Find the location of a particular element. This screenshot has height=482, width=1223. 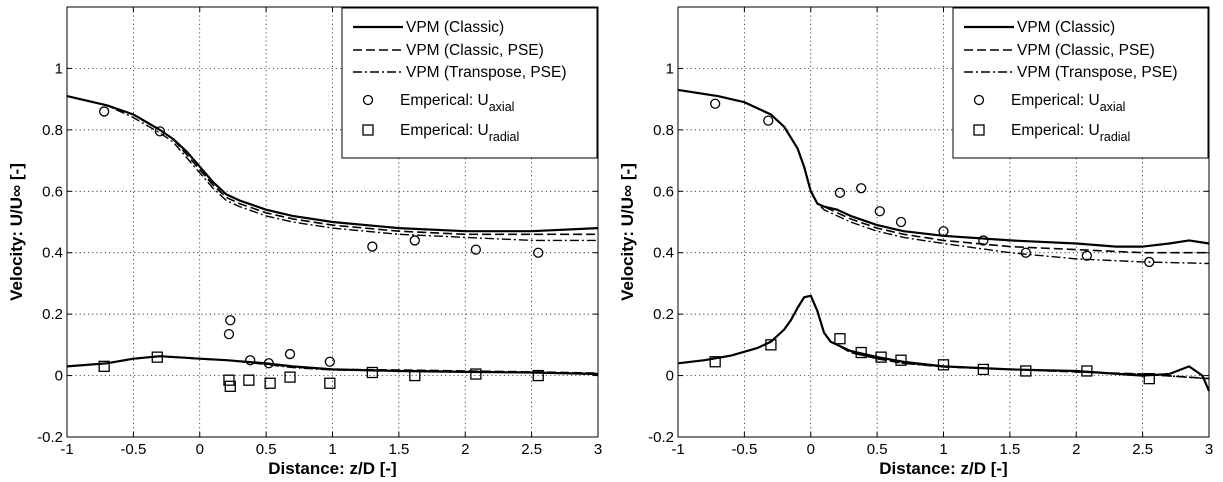

x-tick-label: 2.5 is located at coordinates (531, 449).